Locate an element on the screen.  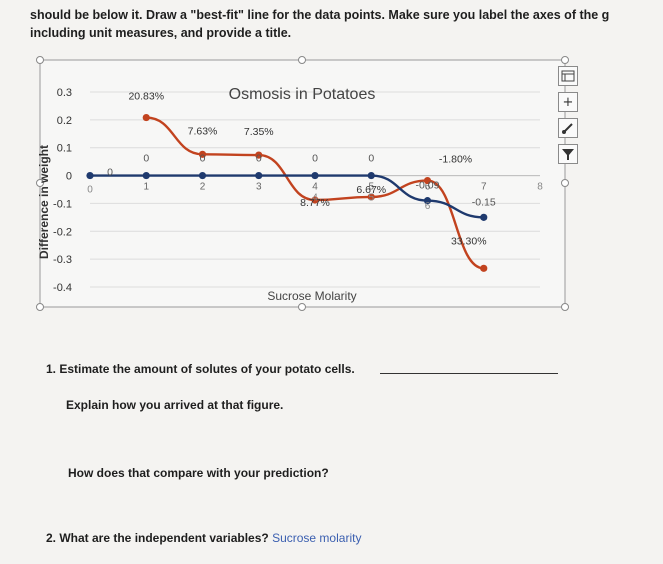
data-label: 7.63% is located at coordinates (203, 131).